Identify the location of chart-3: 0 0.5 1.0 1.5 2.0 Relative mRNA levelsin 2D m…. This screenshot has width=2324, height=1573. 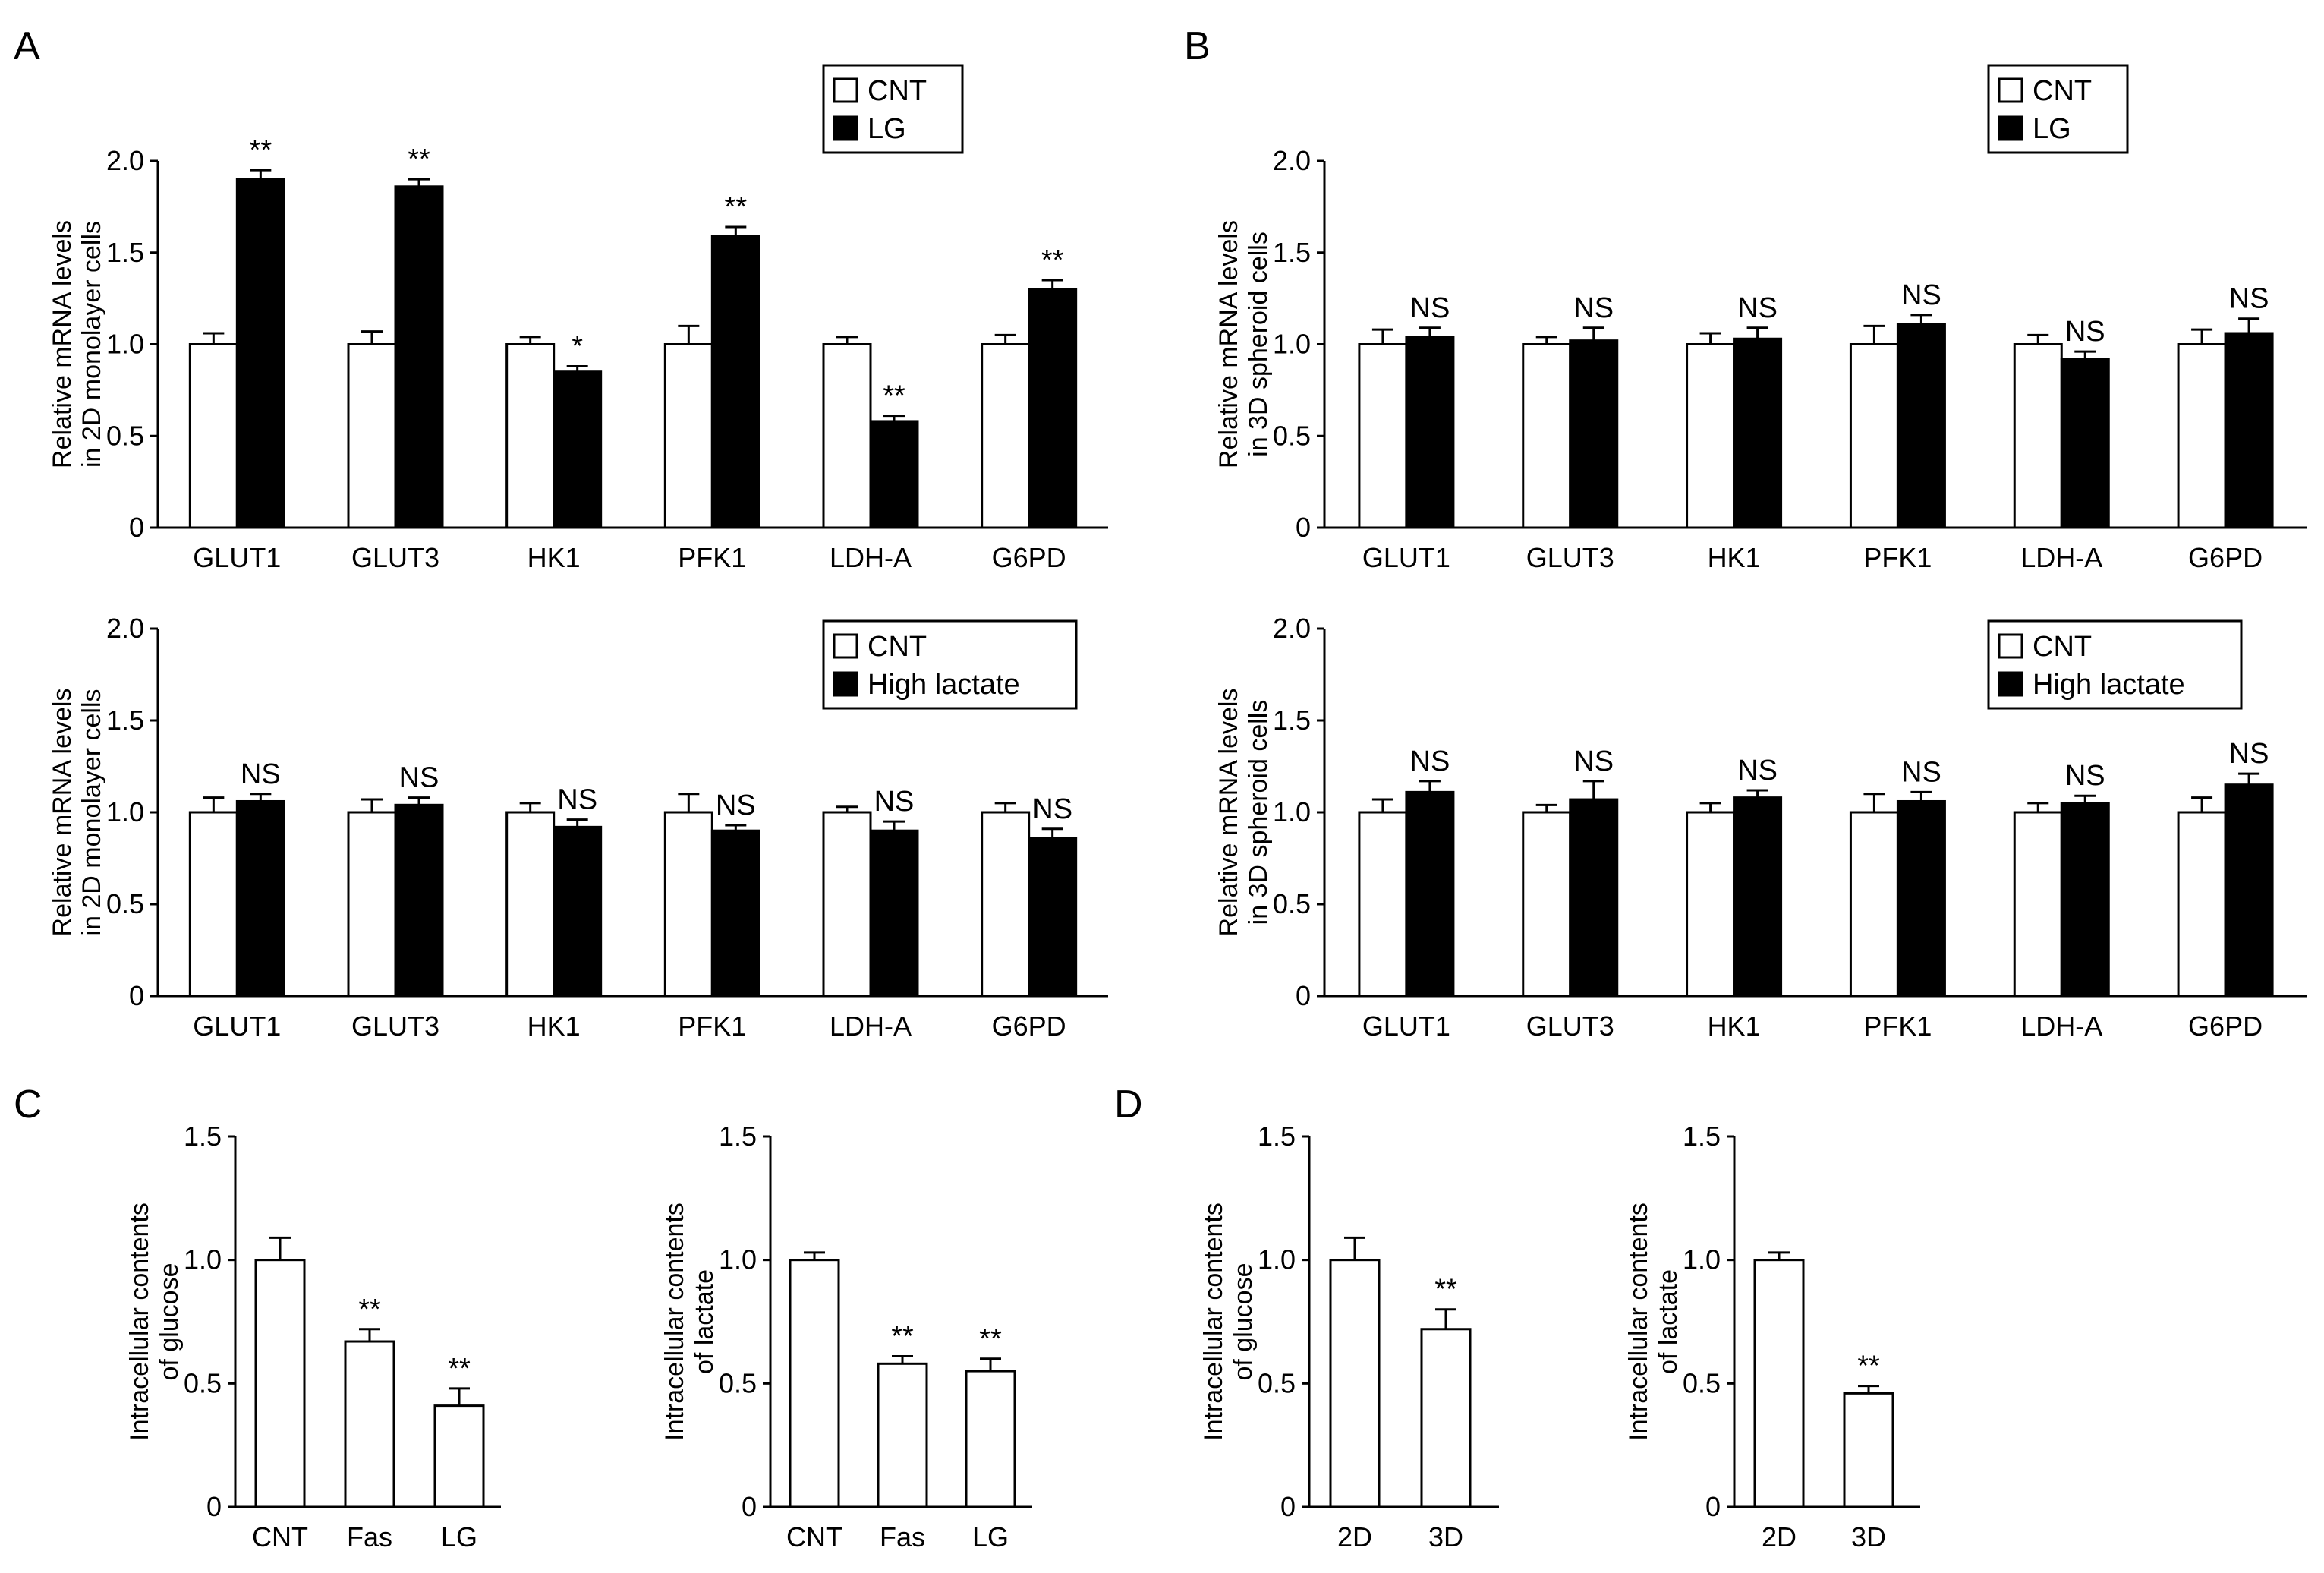
(578, 827).